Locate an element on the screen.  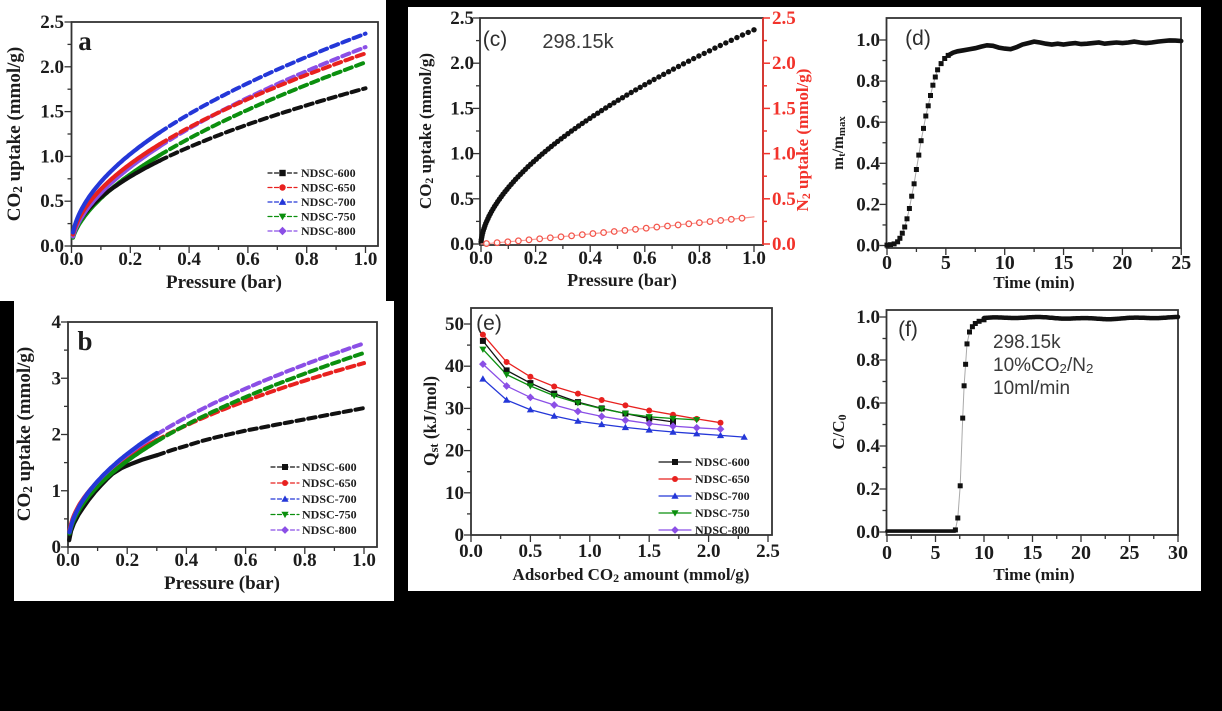
svg-text: 2 is located at coordinates (57, 435).